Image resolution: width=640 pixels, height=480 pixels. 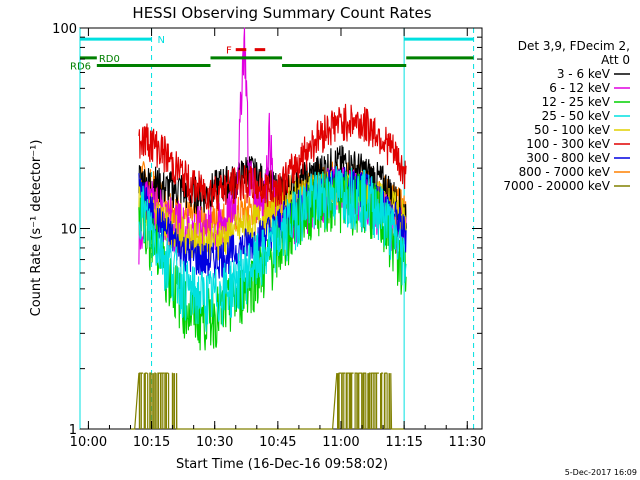 I want to click on y-tick-label: 10, so click(x=68, y=230).